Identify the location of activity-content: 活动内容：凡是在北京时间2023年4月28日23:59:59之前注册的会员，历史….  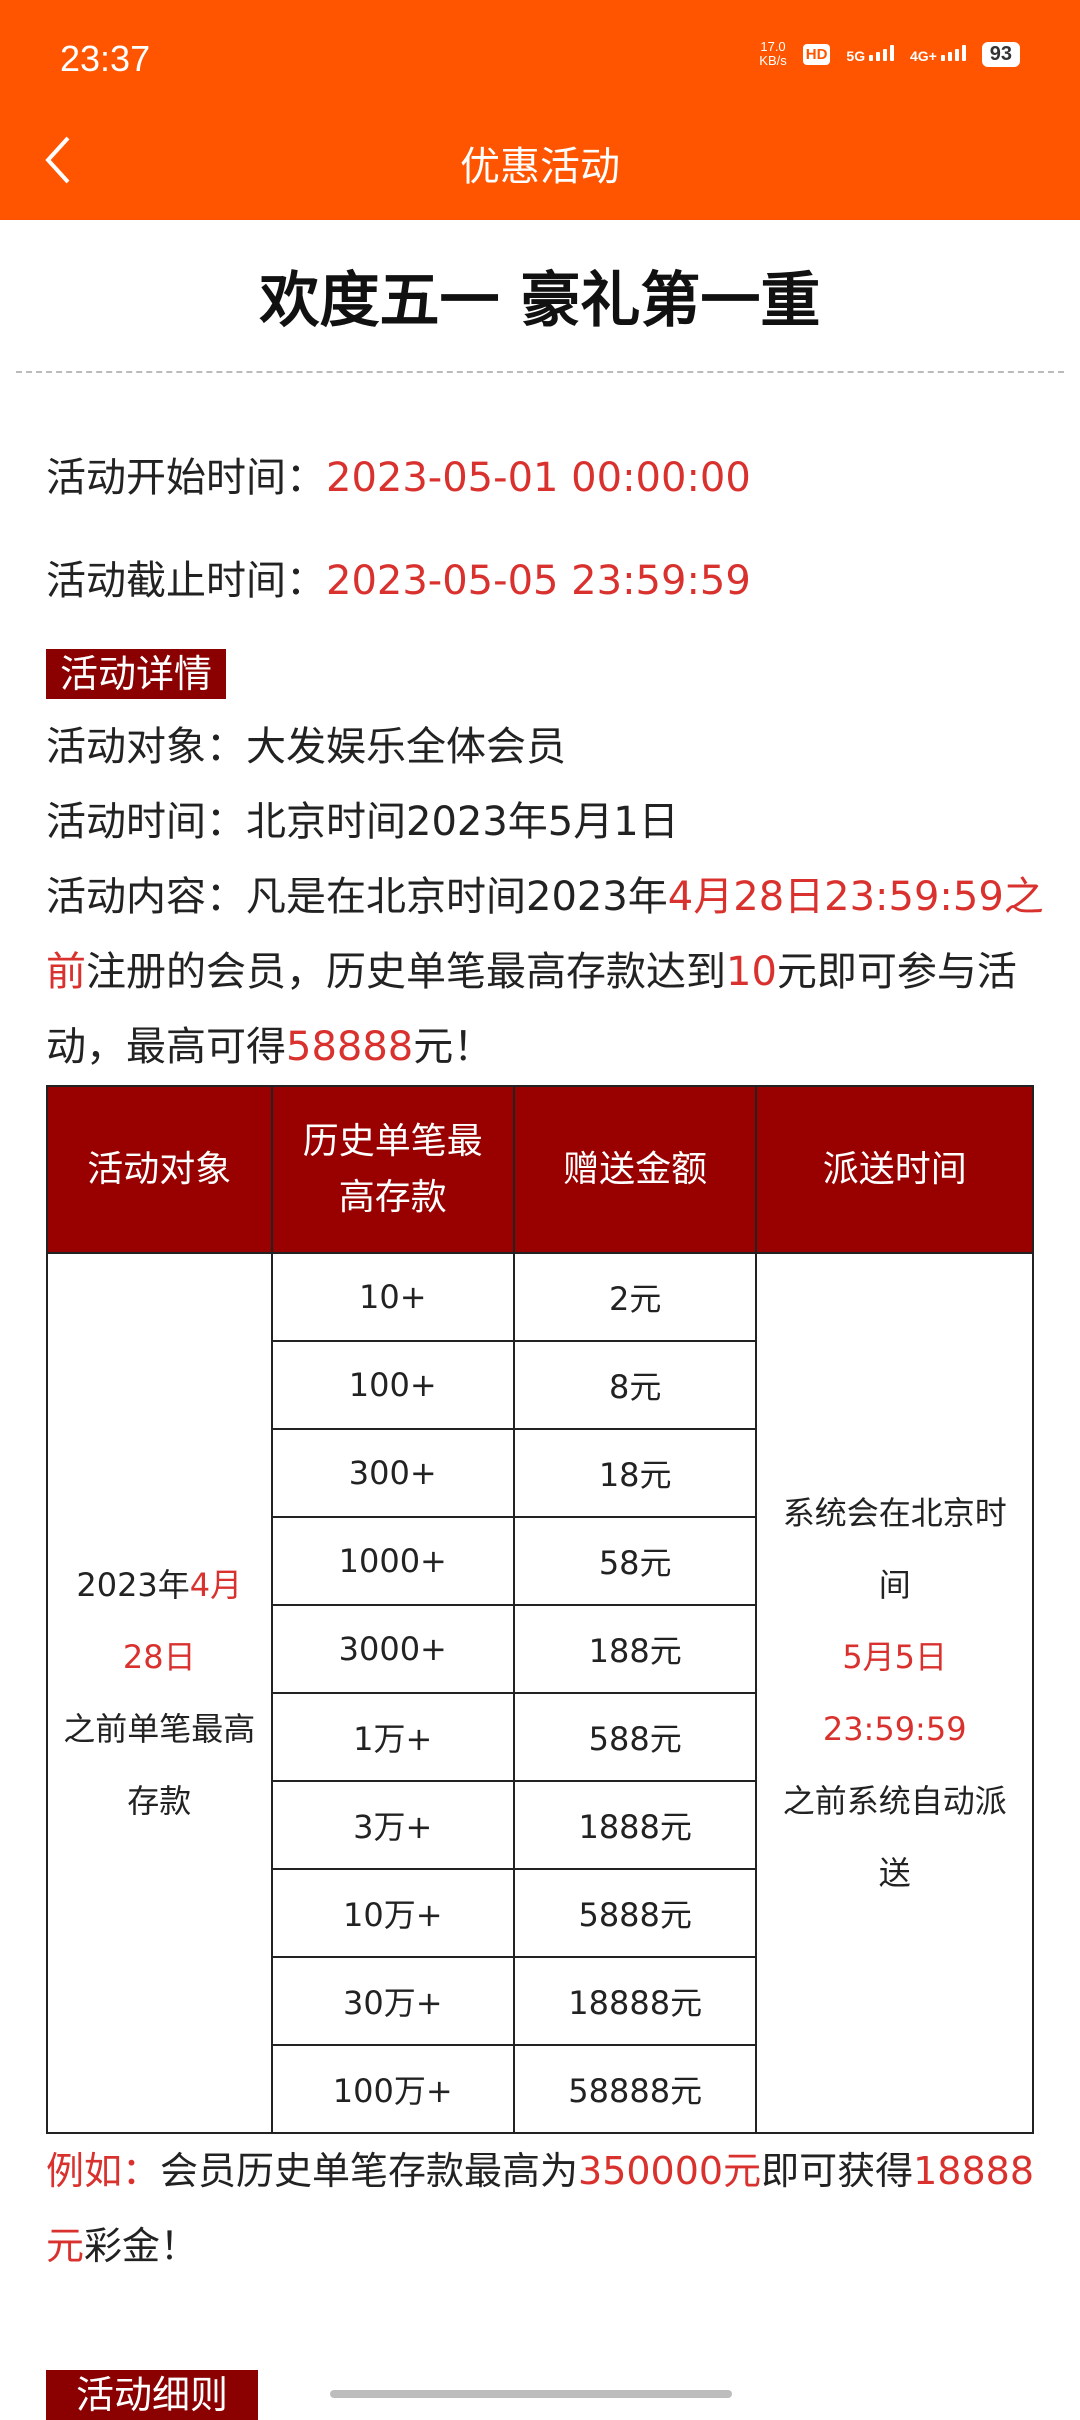
(545, 972).